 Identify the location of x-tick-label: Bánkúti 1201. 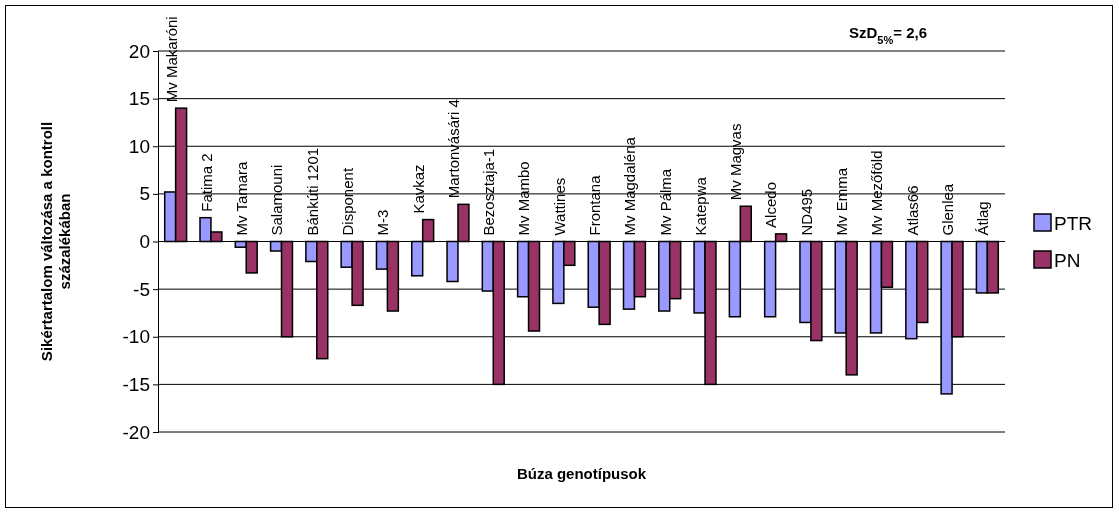
(312, 191).